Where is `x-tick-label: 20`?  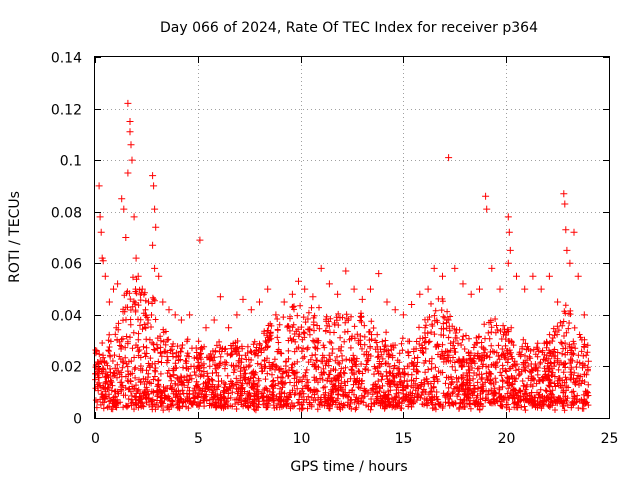
x-tick-label: 20 is located at coordinates (507, 439).